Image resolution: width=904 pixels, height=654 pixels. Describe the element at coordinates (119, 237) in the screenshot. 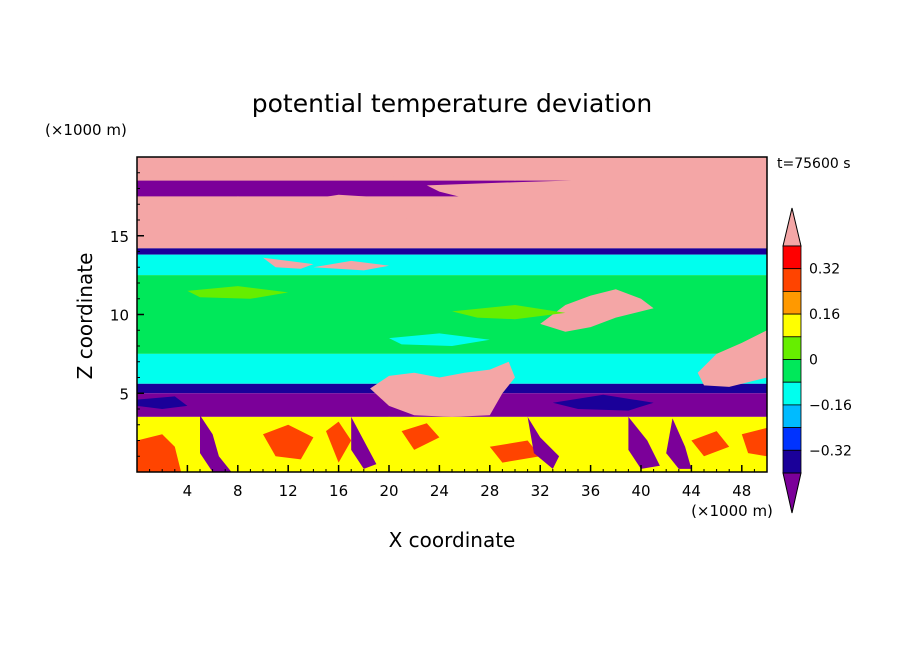

I see `y-tick-label: 15` at that location.